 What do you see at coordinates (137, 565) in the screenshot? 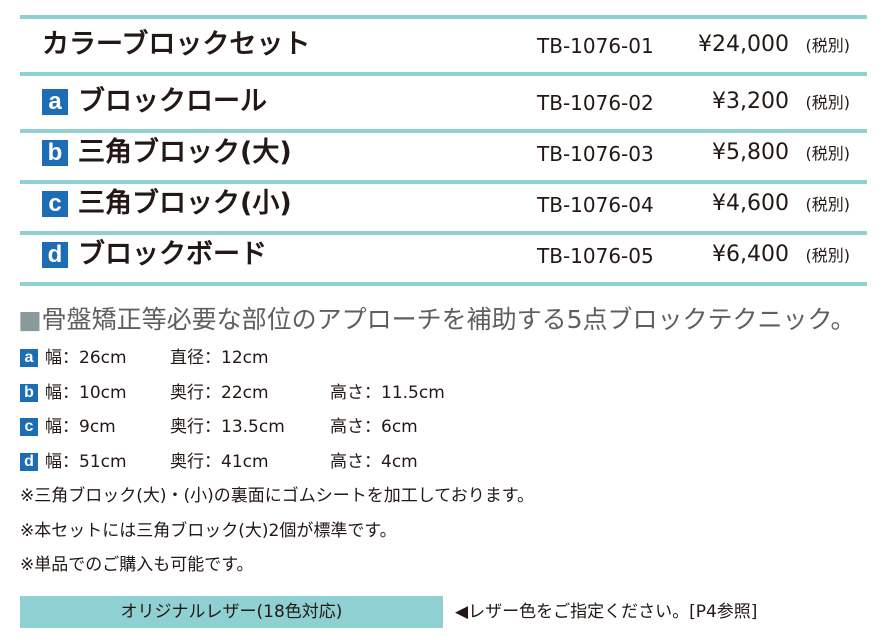
I see `note: ※単品でのご購入も可能です。` at bounding box center [137, 565].